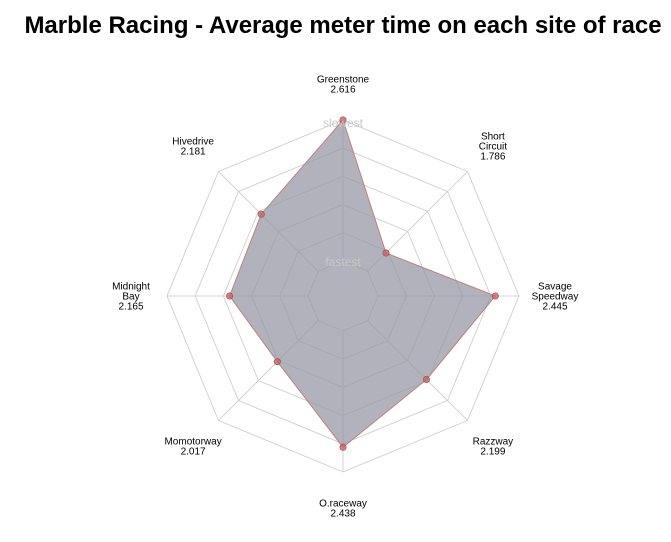 This screenshot has height=542, width=671. What do you see at coordinates (343, 262) in the screenshot?
I see `scale-label-inner: fastest` at bounding box center [343, 262].